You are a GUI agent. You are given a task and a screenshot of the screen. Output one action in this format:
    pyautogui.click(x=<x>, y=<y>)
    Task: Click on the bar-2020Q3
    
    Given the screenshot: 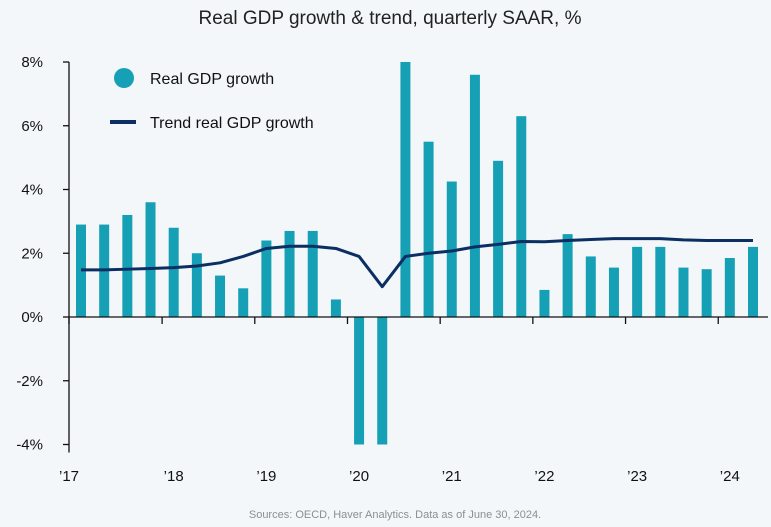 What is the action you would take?
    pyautogui.click(x=405, y=189)
    